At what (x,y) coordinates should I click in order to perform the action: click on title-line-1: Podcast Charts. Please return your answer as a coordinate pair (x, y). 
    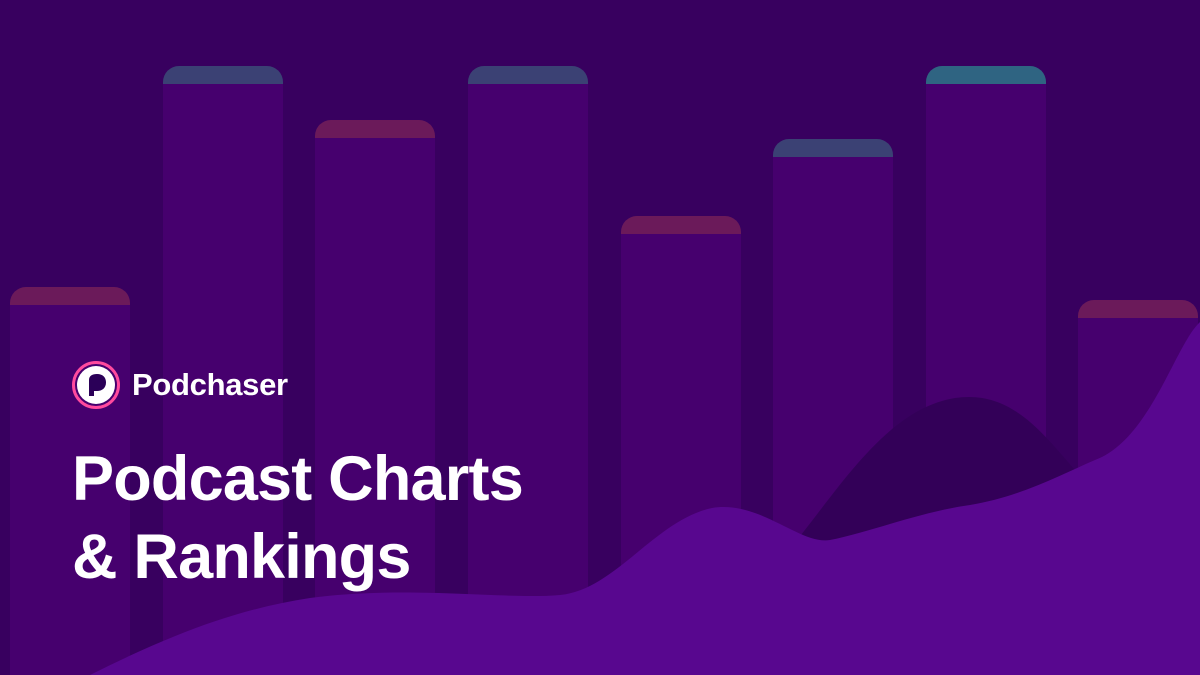
    Looking at the image, I should click on (298, 479).